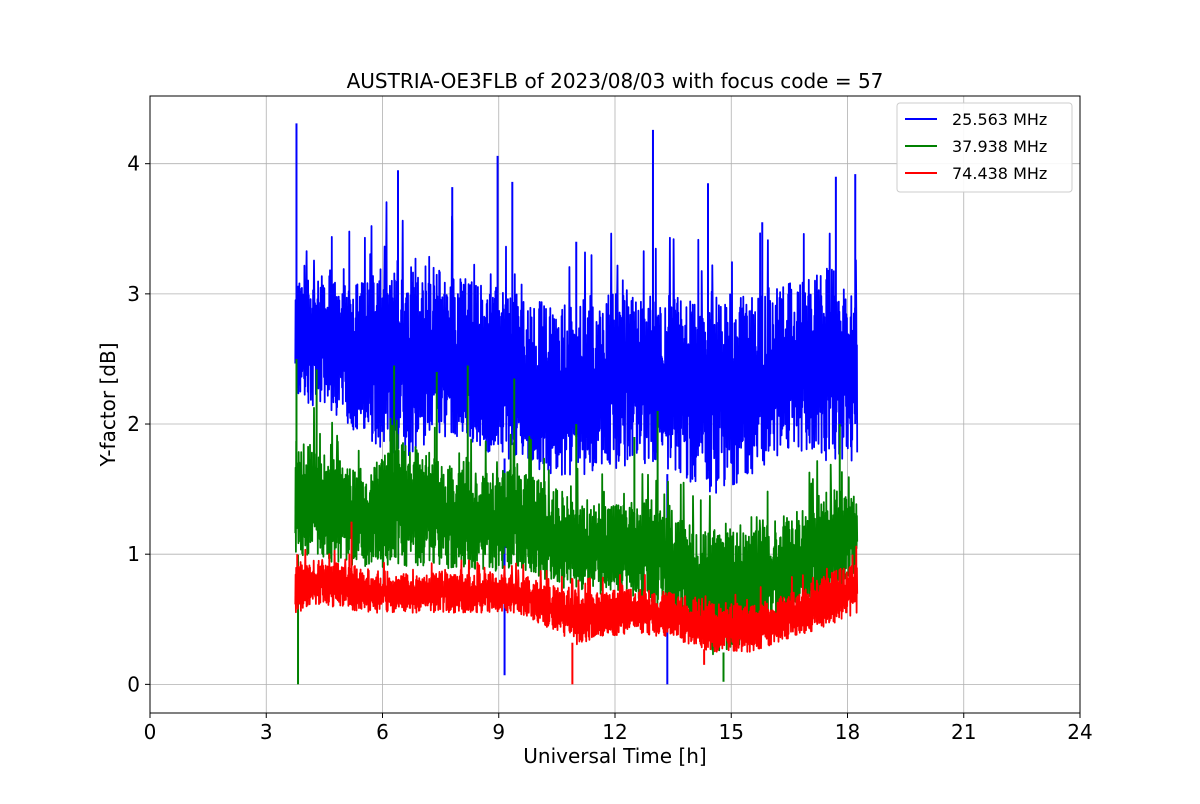 This screenshot has height=804, width=1200. What do you see at coordinates (731, 732) in the screenshot?
I see `x-tick-label: 15` at bounding box center [731, 732].